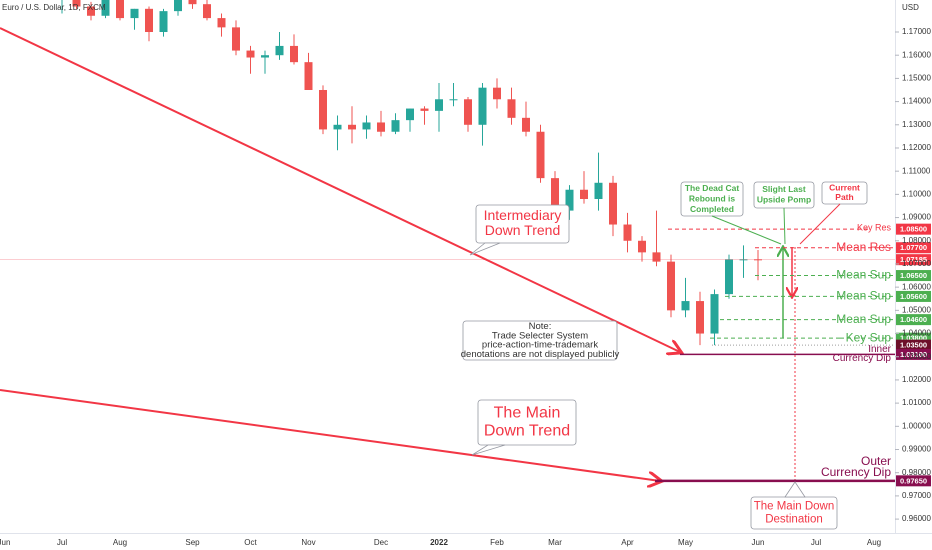  I want to click on x-tick-label: Dec, so click(381, 542).